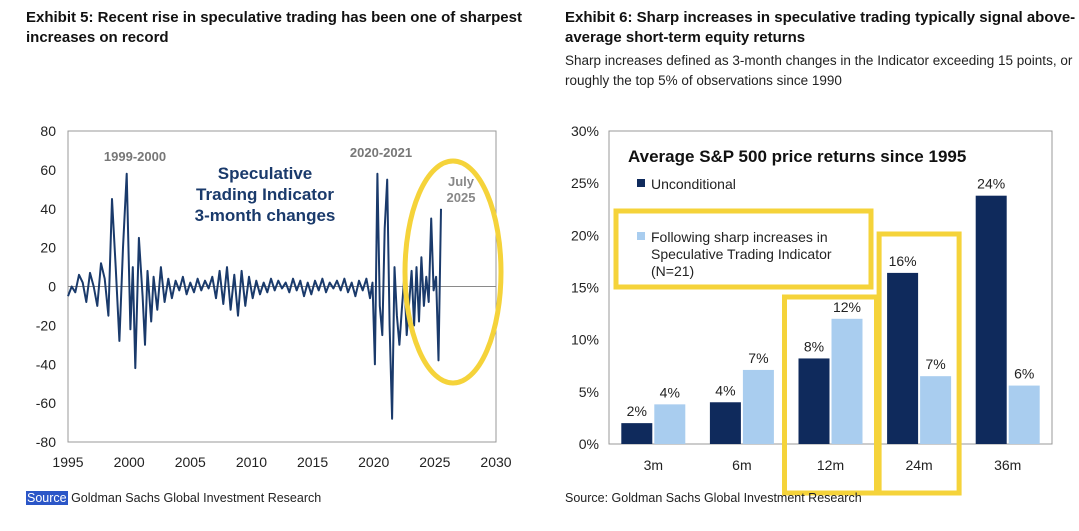  Describe the element at coordinates (1007, 465) in the screenshot. I see `x-tick-label: 36m` at that location.